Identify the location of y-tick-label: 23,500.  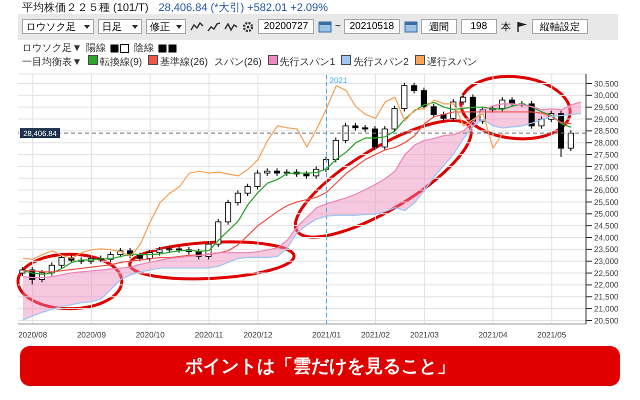
(607, 249).